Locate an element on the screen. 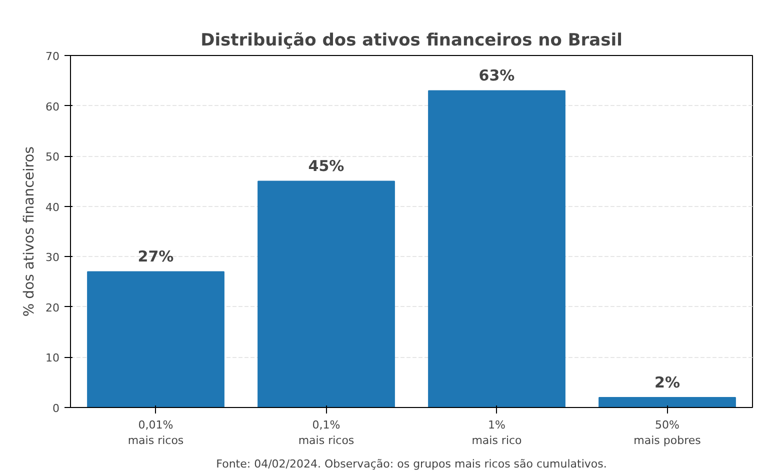 The height and width of the screenshot is (475, 782). data-label: 2% is located at coordinates (667, 382).